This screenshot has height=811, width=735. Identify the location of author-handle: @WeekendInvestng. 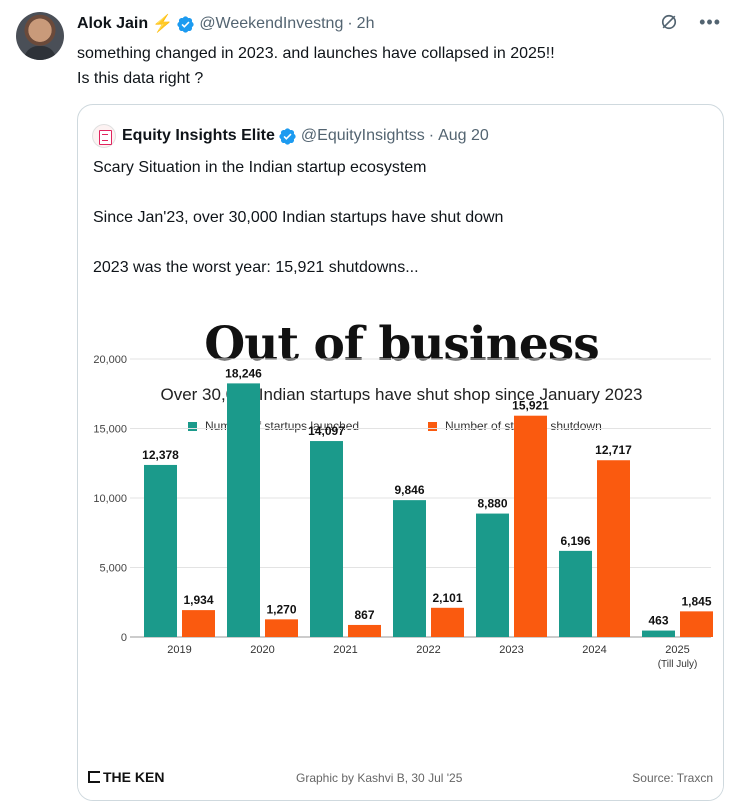
(271, 23).